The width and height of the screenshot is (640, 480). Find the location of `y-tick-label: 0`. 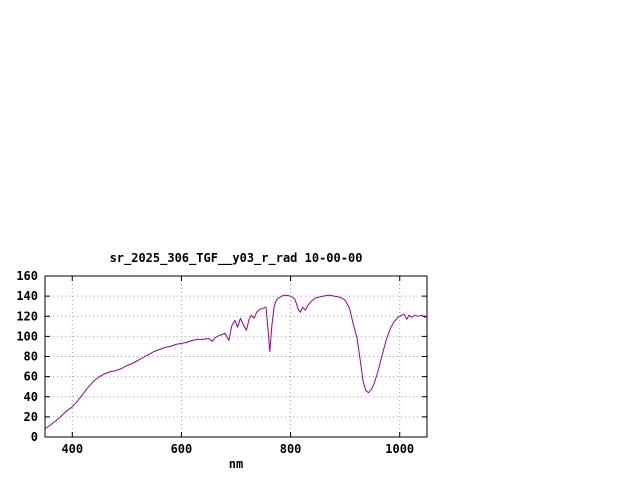

y-tick-label: 0 is located at coordinates (34, 437).